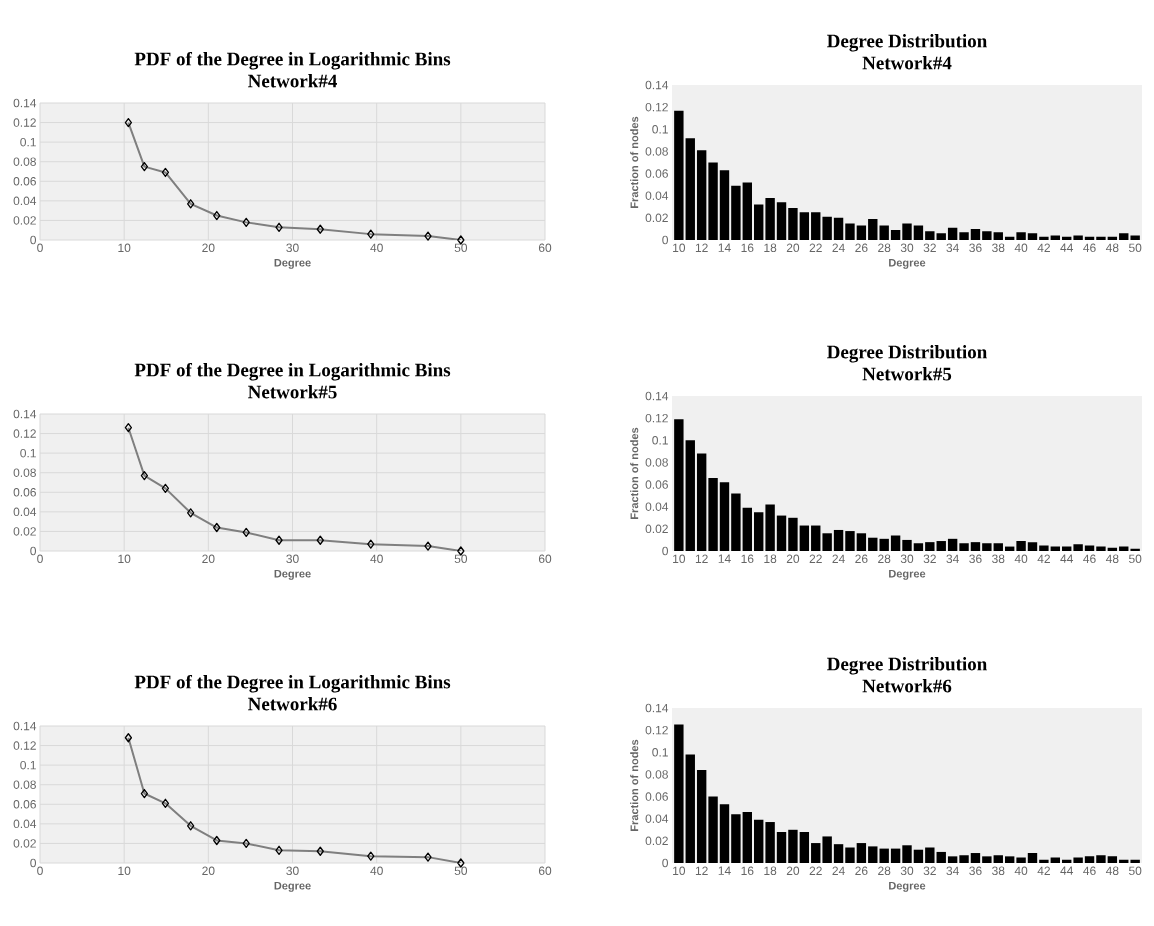 Image resolution: width=1154 pixels, height=926 pixels. What do you see at coordinates (975, 559) in the screenshot?
I see `x-tick-label: 36` at bounding box center [975, 559].